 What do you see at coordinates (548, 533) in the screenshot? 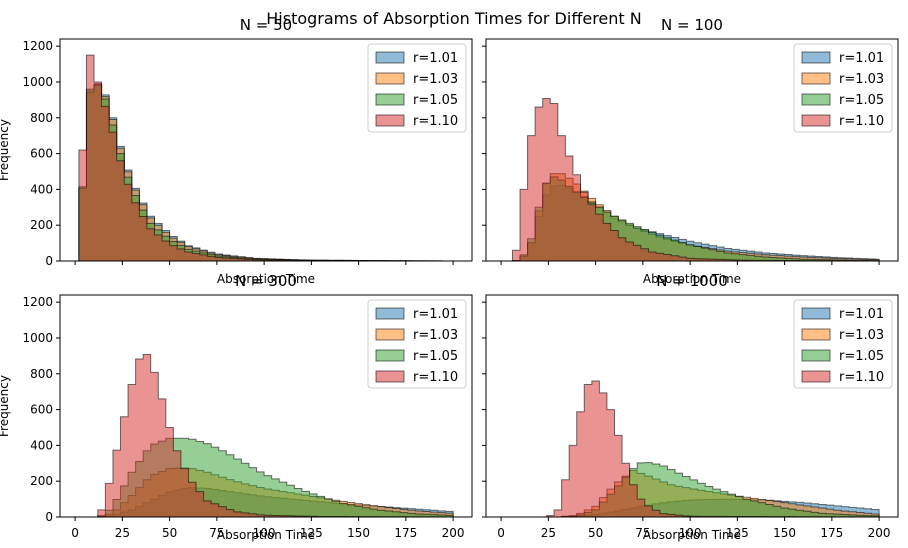
I see `panel-3-xtick-label: 25` at bounding box center [548, 533].